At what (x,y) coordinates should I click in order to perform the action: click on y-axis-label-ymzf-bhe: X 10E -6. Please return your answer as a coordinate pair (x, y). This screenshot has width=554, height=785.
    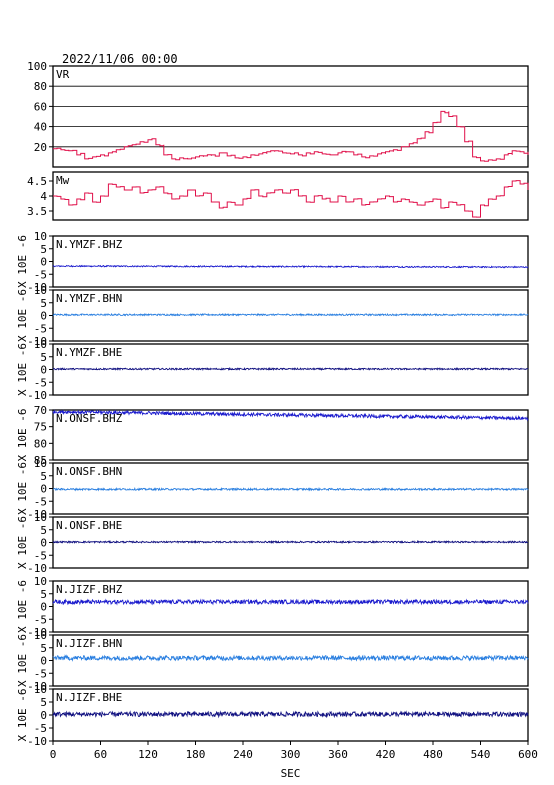
    Looking at the image, I should click on (22, 369).